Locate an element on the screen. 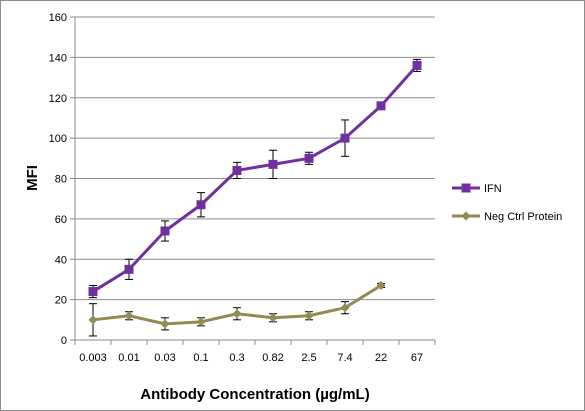  x-tick-label: 22 is located at coordinates (381, 358).